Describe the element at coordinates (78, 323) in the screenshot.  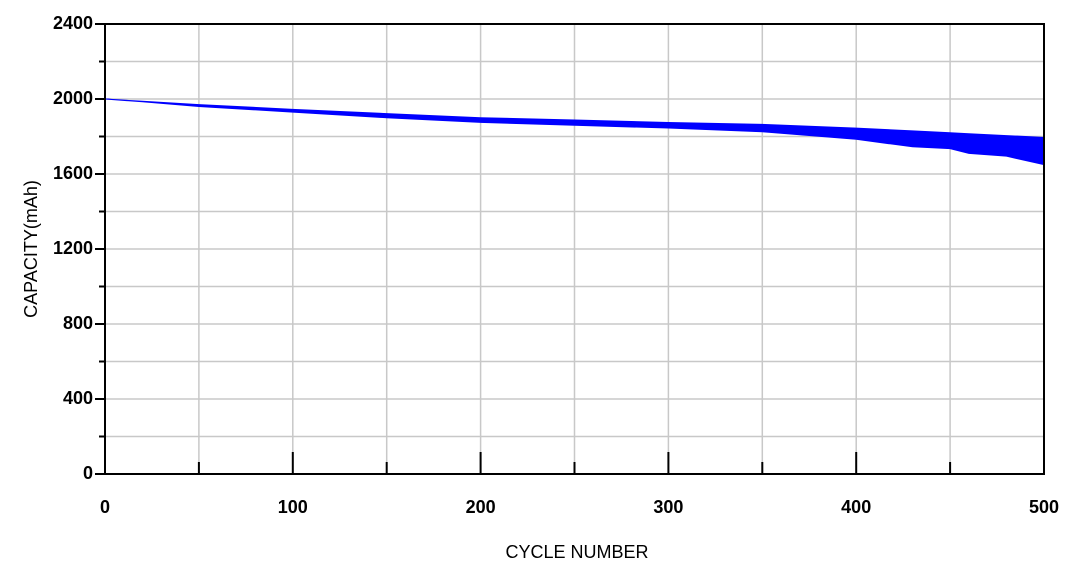
I see `y-tick-label: 800` at that location.